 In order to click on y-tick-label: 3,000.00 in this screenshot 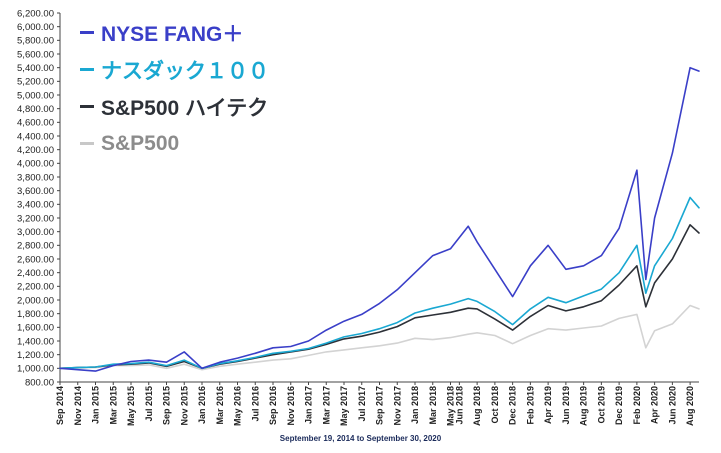, I will do `click(35, 232)`.